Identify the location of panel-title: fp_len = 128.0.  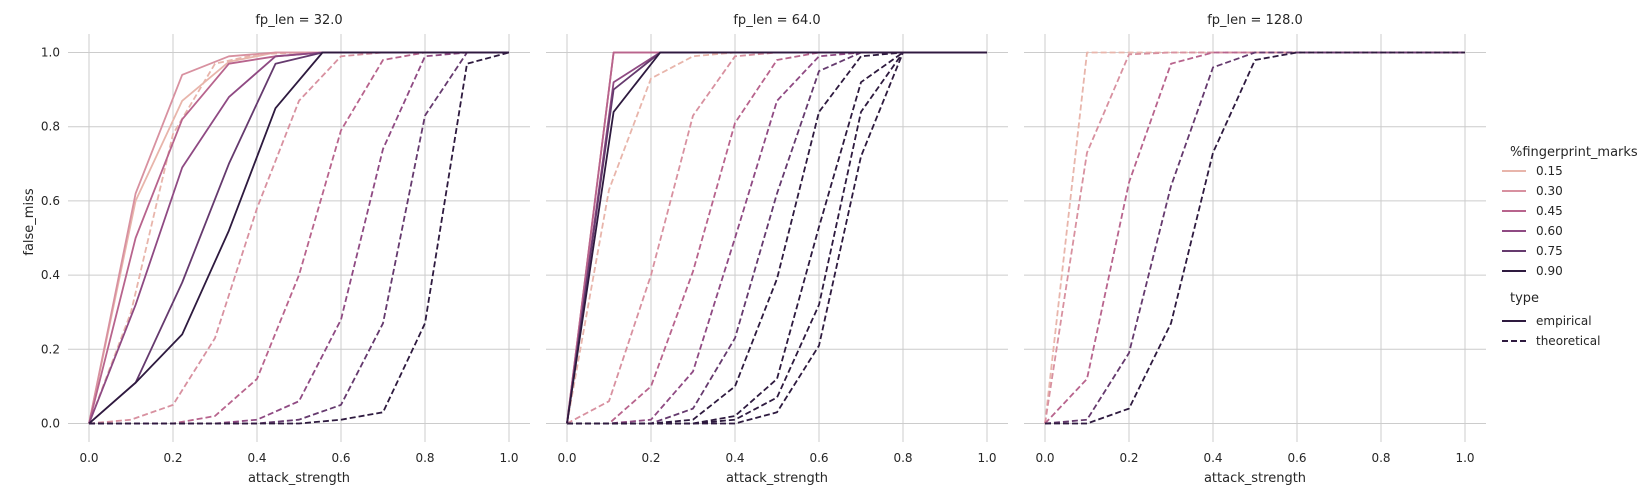
(1255, 20).